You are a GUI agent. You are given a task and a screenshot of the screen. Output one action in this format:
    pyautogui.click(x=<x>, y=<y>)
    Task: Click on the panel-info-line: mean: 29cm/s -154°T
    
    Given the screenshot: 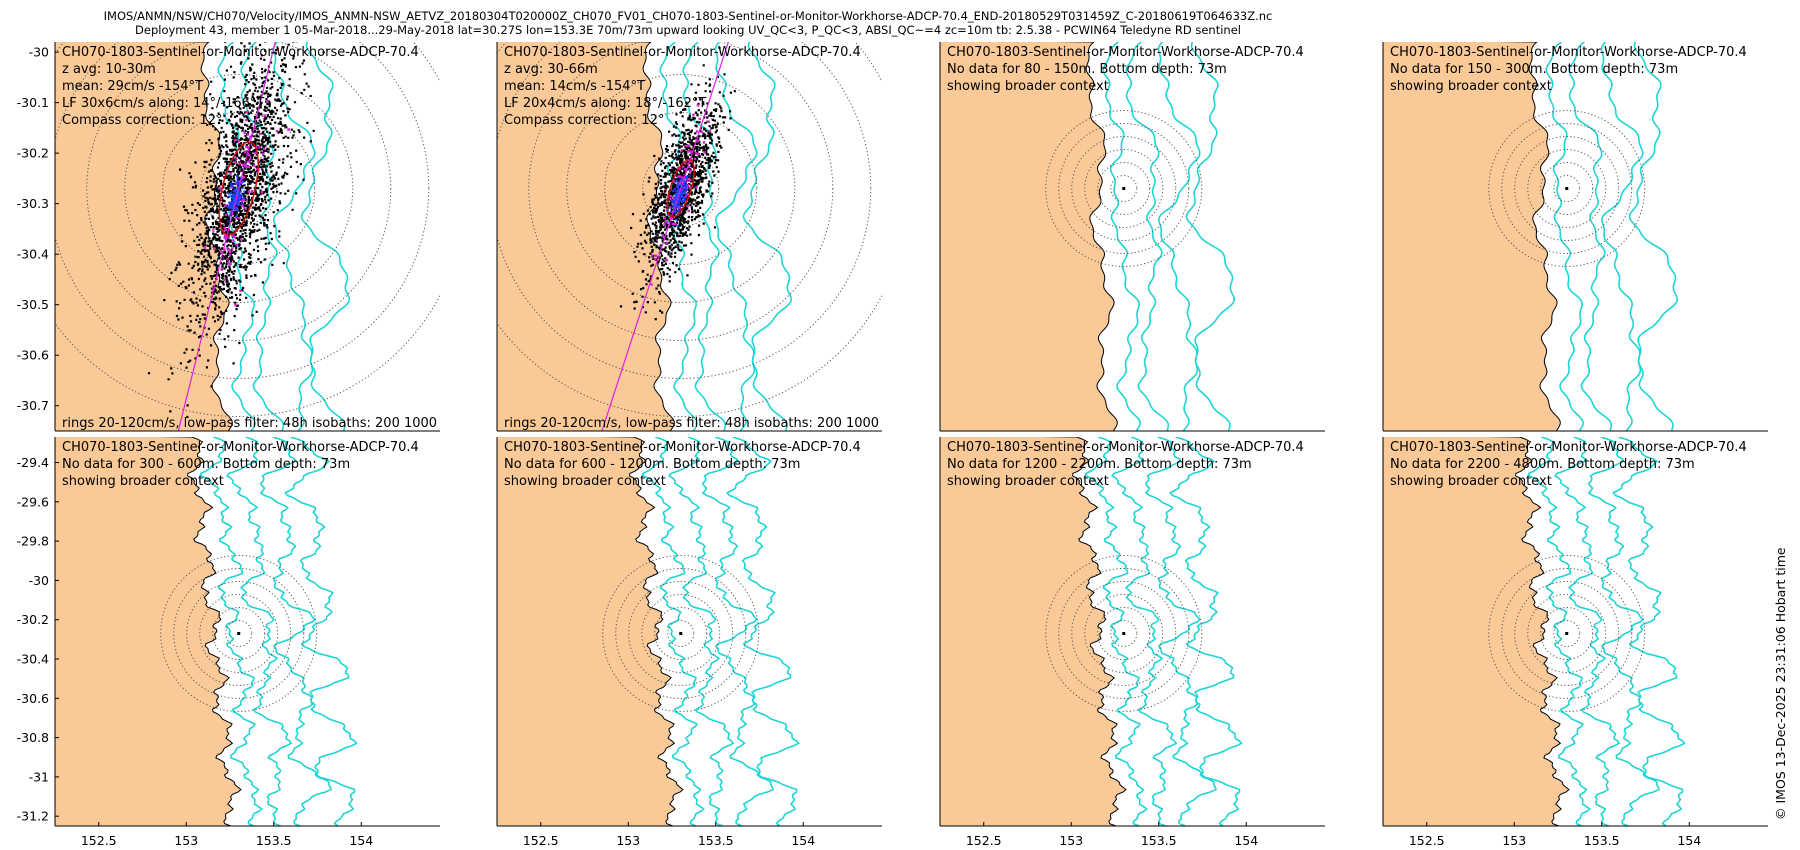 What is the action you would take?
    pyautogui.click(x=132, y=86)
    